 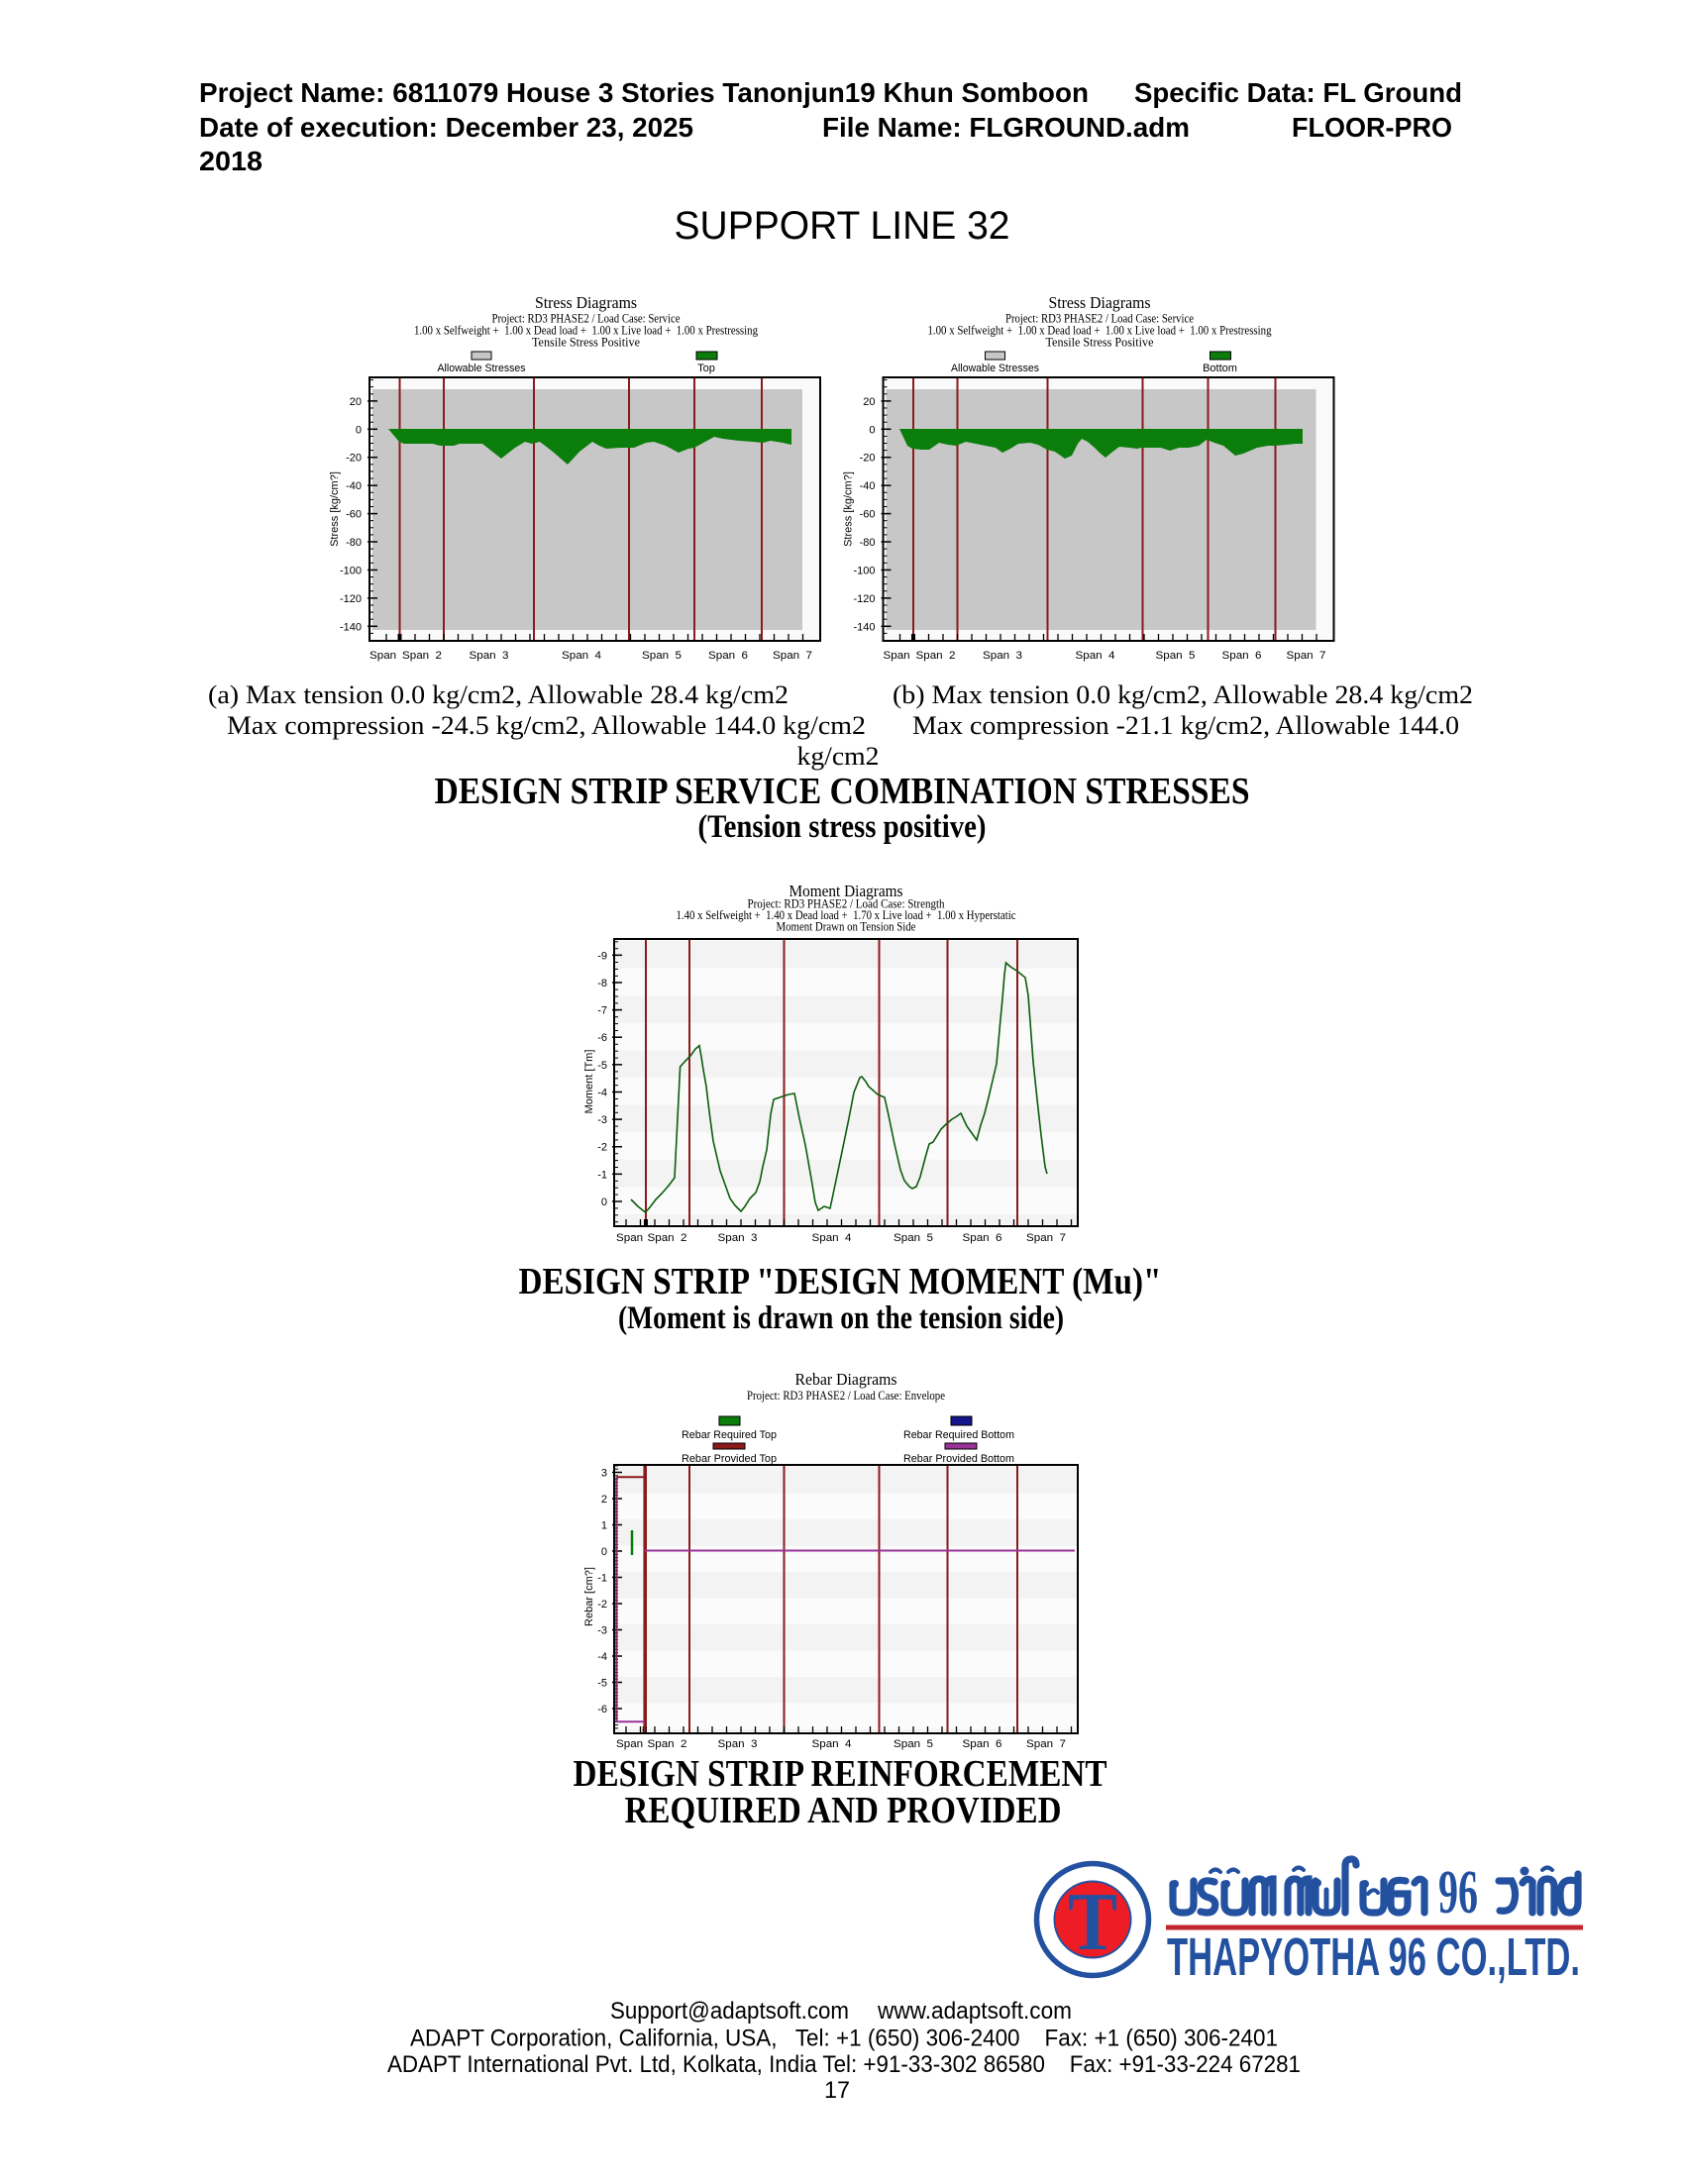 What do you see at coordinates (602, 1011) in the screenshot?
I see `svg-text: -7` at bounding box center [602, 1011].